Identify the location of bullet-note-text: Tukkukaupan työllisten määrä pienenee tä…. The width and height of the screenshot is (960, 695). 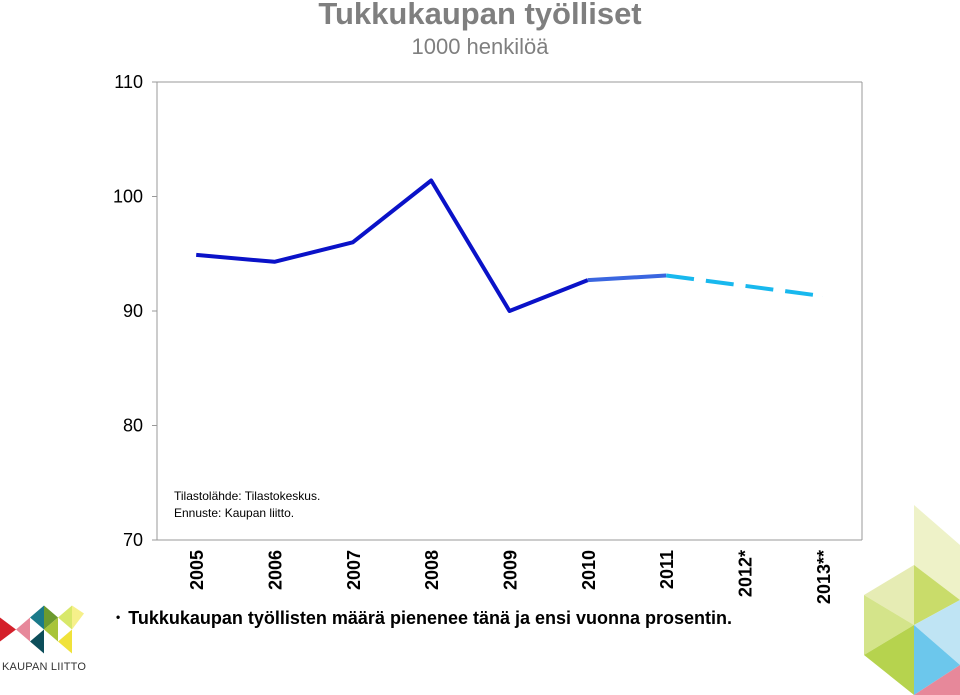
(430, 618).